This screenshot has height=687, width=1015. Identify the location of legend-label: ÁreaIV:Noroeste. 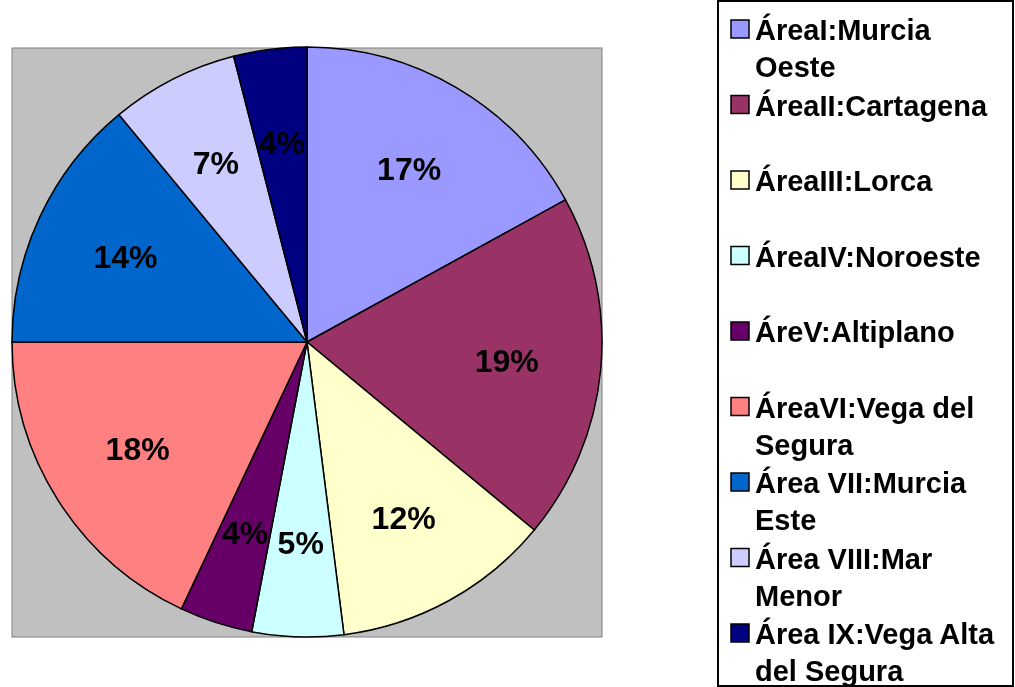
(868, 256).